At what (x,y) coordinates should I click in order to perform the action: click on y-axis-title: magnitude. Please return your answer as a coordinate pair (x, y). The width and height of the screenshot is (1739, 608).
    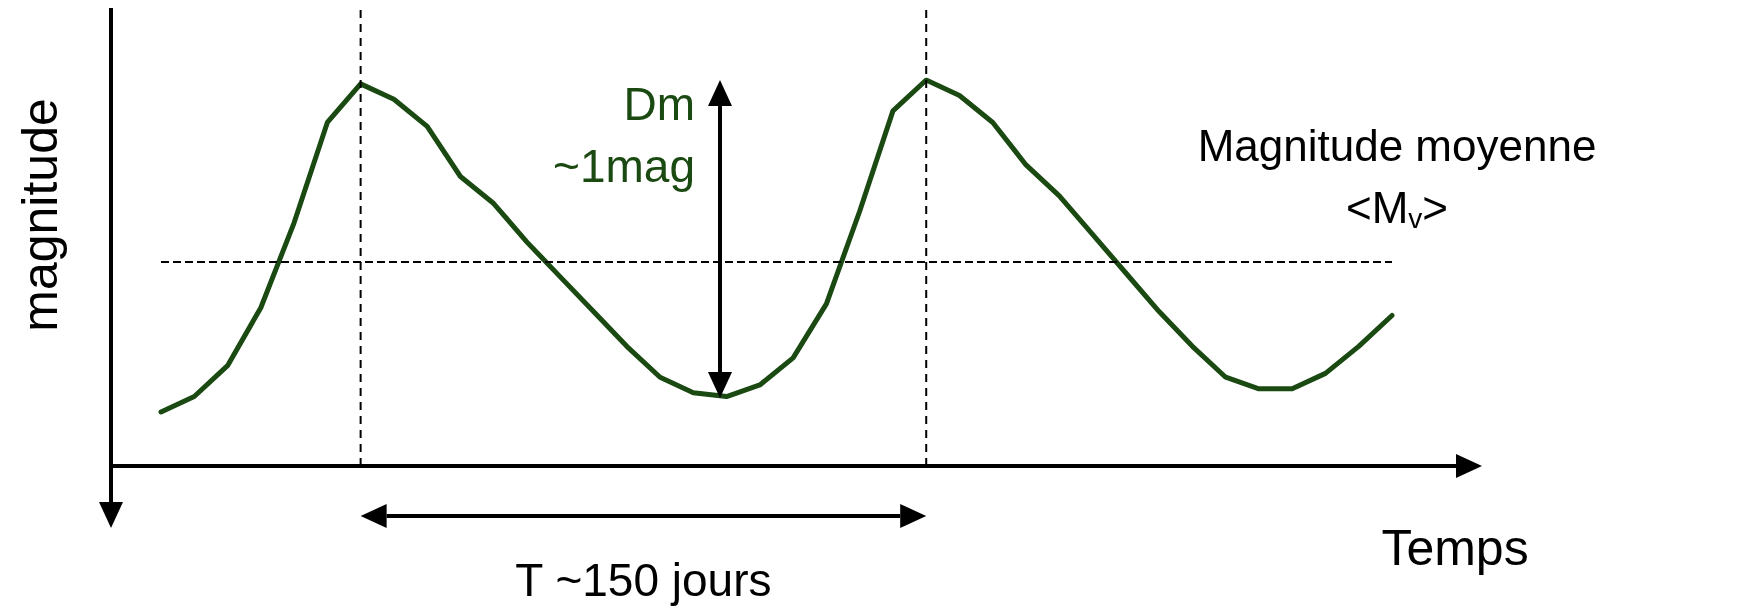
    Looking at the image, I should click on (40, 215).